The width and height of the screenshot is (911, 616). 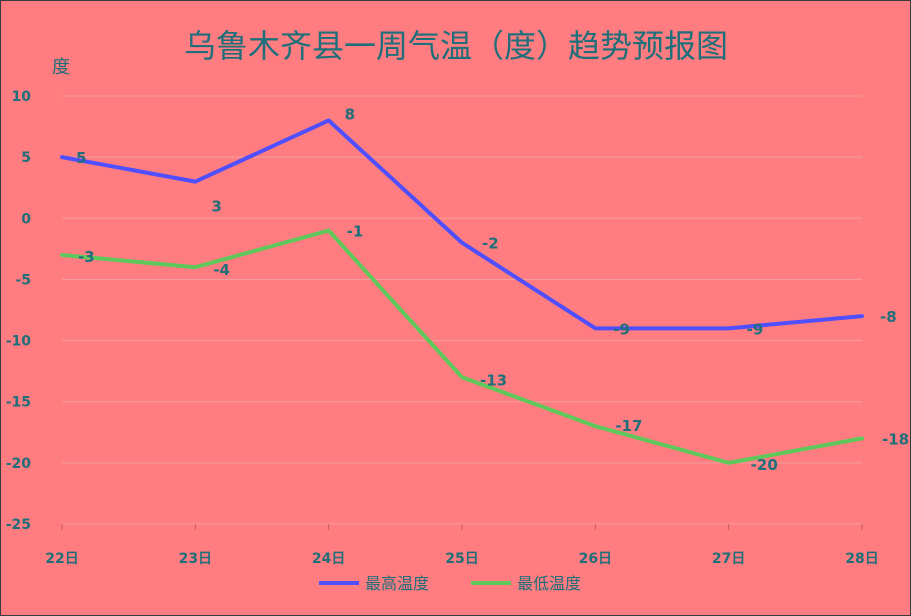 I want to click on legend-label: 最低温度, so click(x=549, y=583).